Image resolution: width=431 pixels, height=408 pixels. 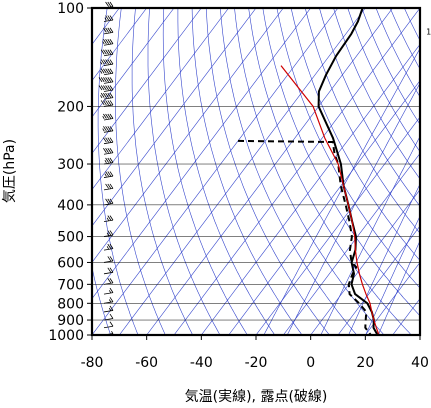 What do you see at coordinates (70, 321) in the screenshot?
I see `y-tick-label: 900` at bounding box center [70, 321].